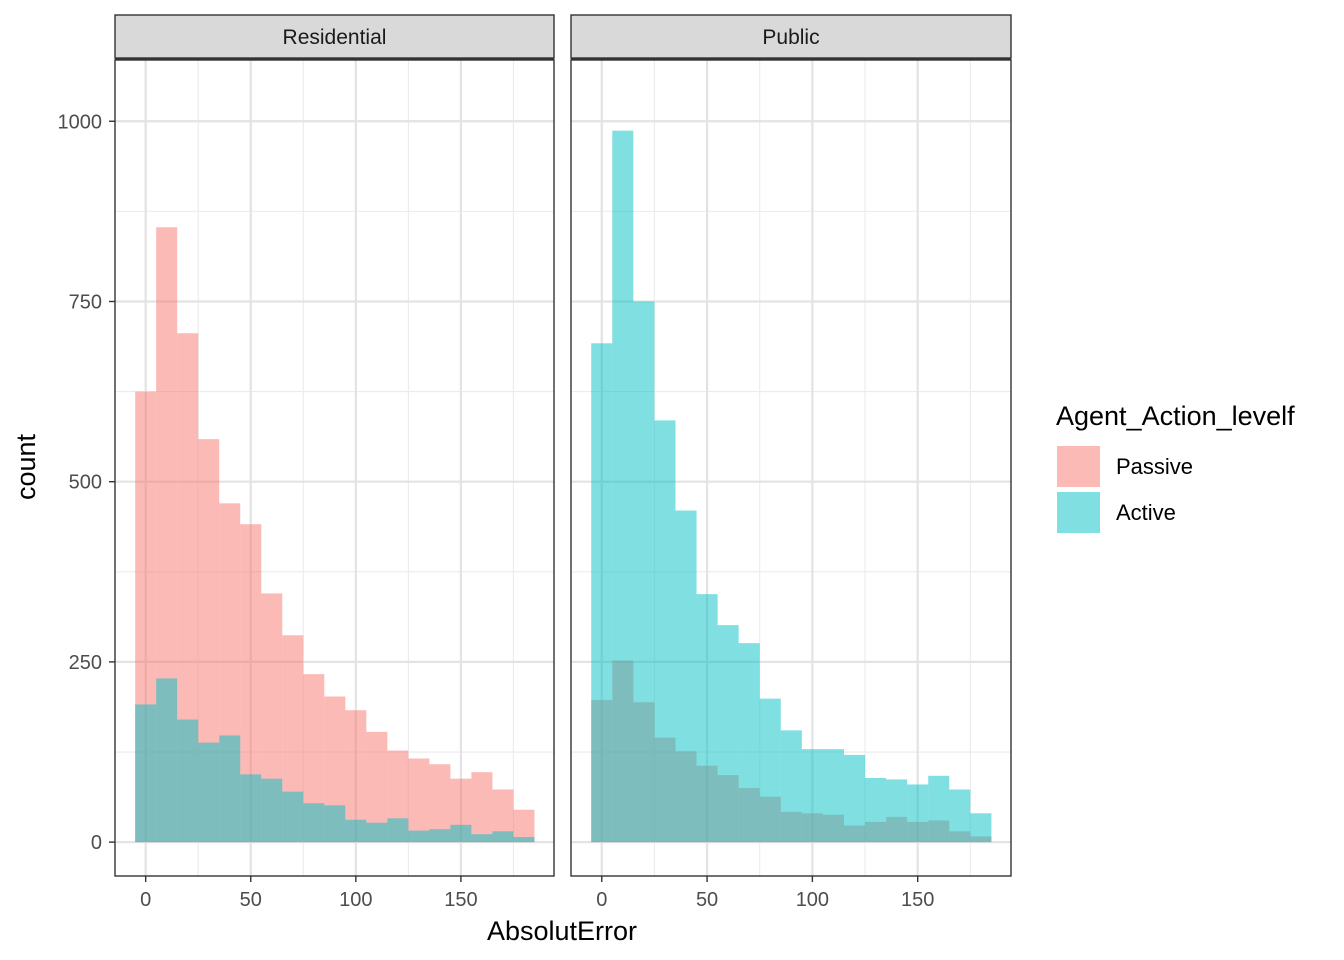 Image resolution: width=1344 pixels, height=960 pixels. Describe the element at coordinates (335, 760) in the screenshot. I see `series-active` at that location.